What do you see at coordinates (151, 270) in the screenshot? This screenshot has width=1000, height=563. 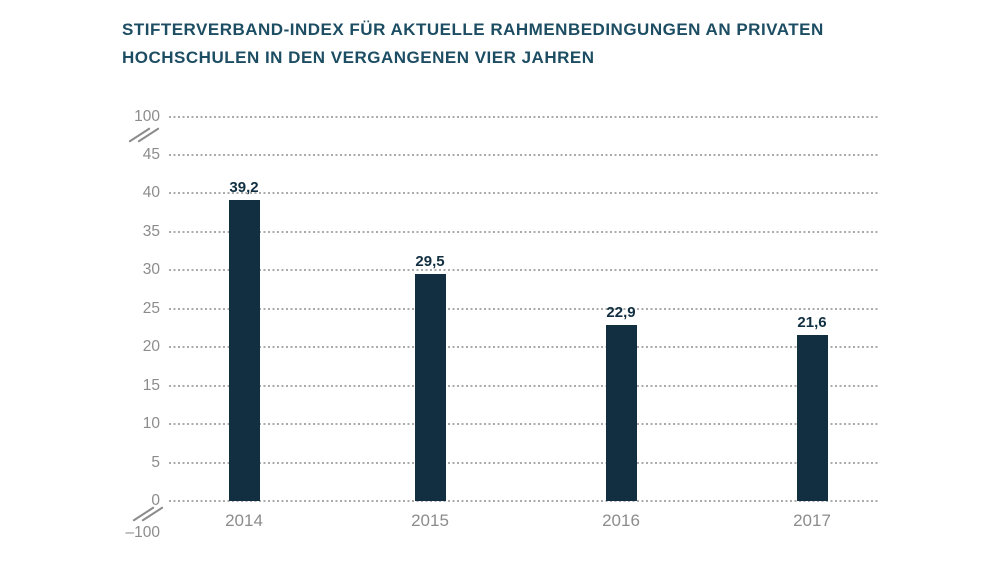 I see `y-axis-tick-label: 30` at bounding box center [151, 270].